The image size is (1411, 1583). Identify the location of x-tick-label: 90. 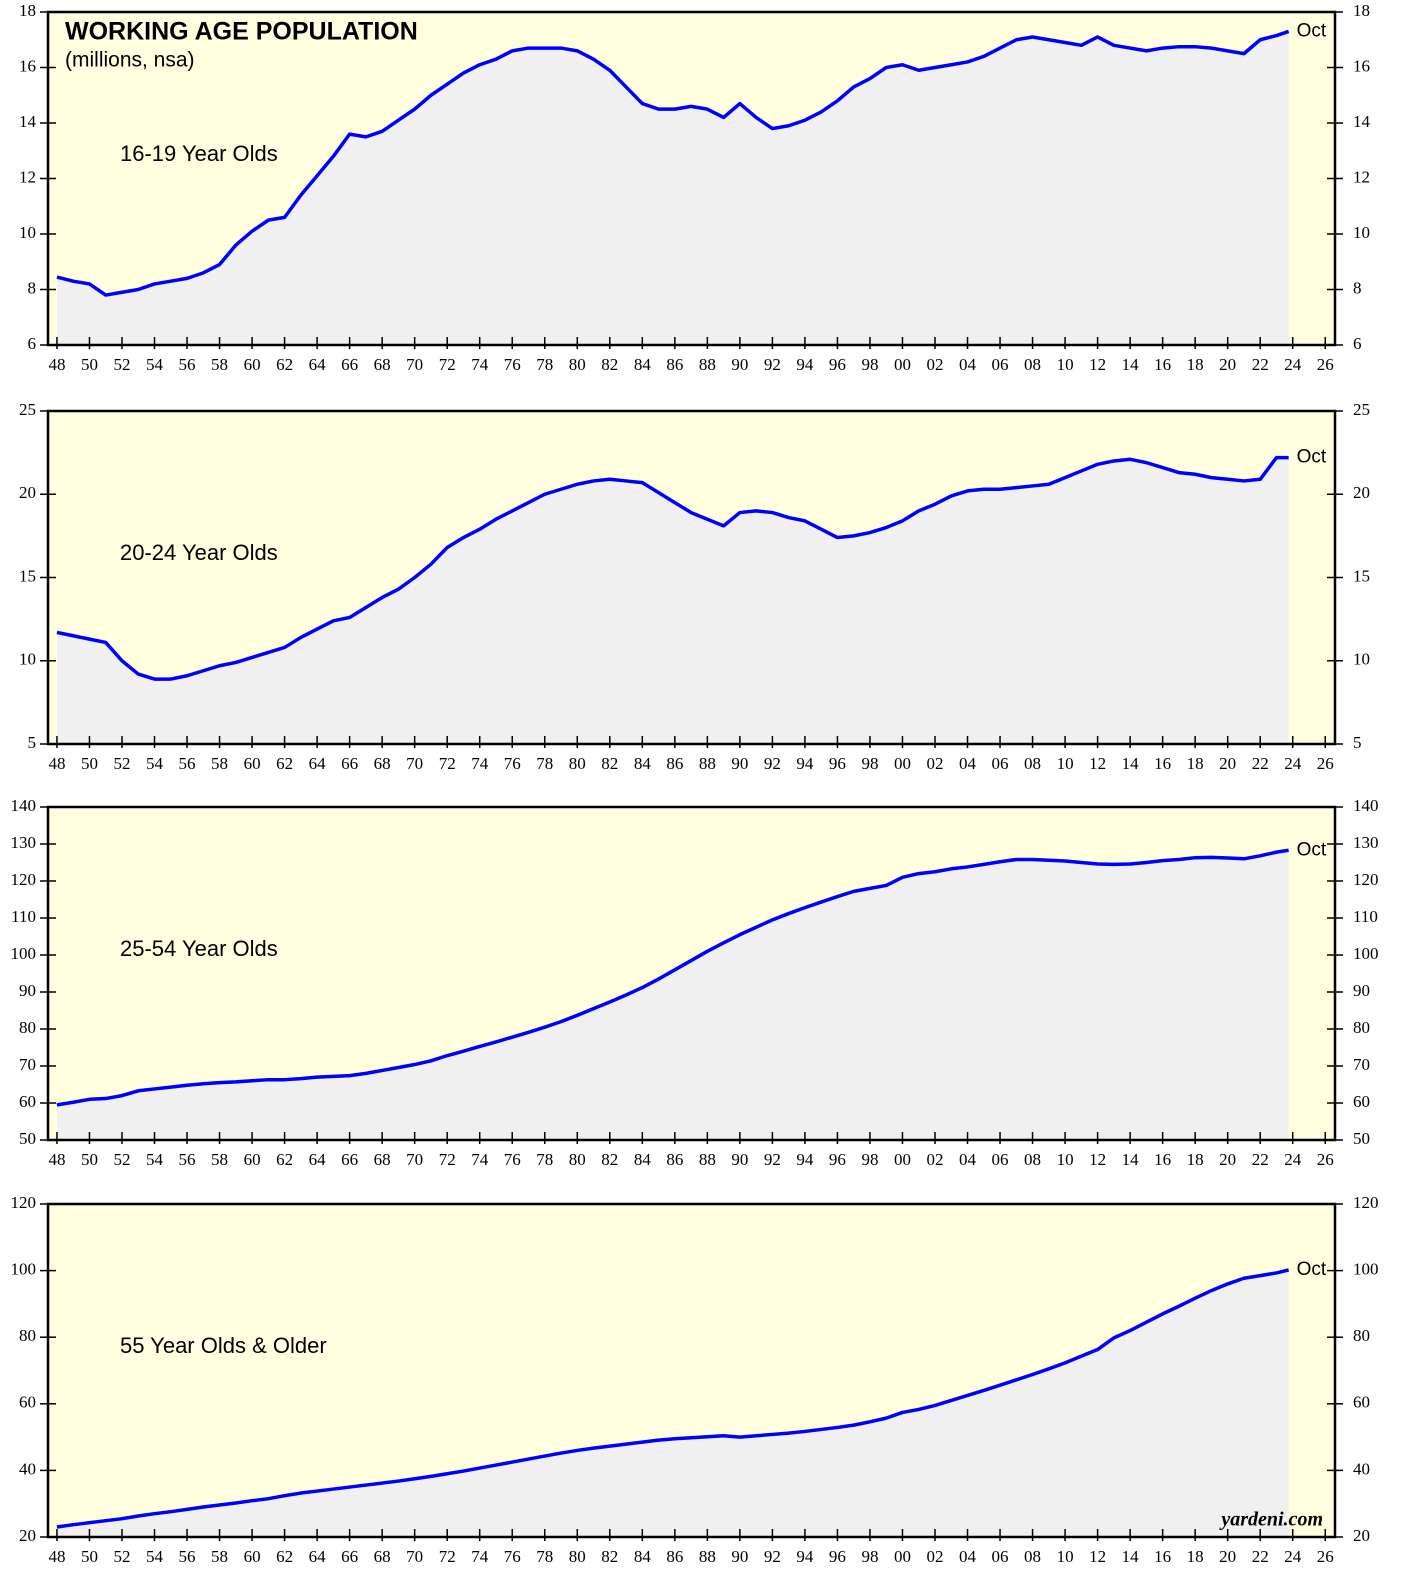
(739, 1159).